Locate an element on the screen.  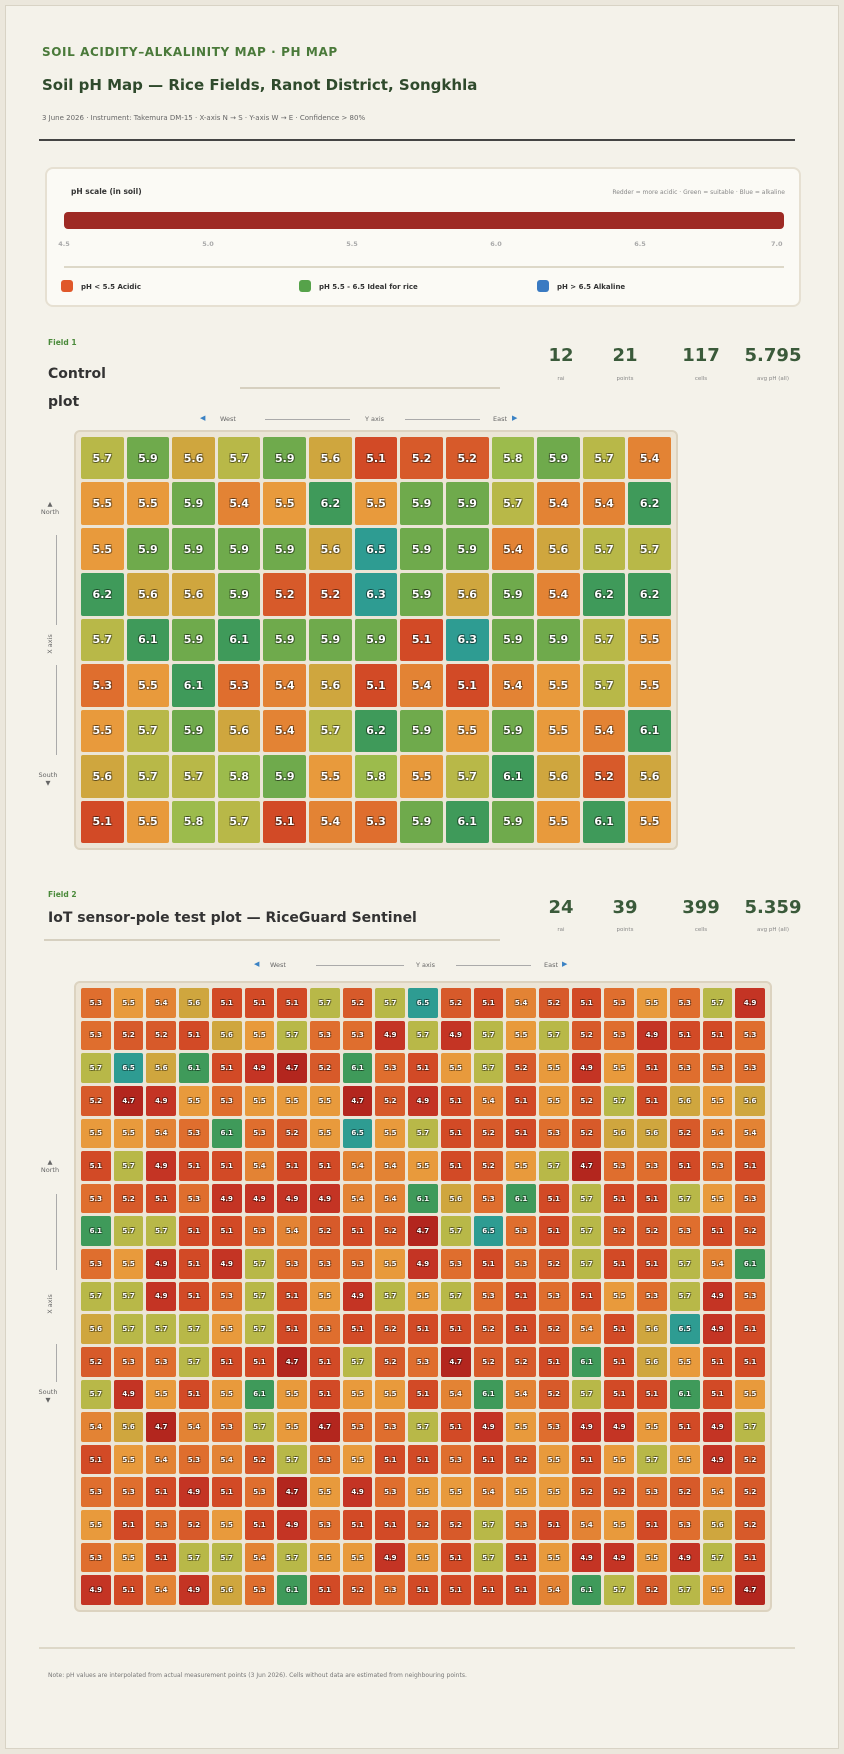
field-1-label: Field 1 is located at coordinates (62, 342).